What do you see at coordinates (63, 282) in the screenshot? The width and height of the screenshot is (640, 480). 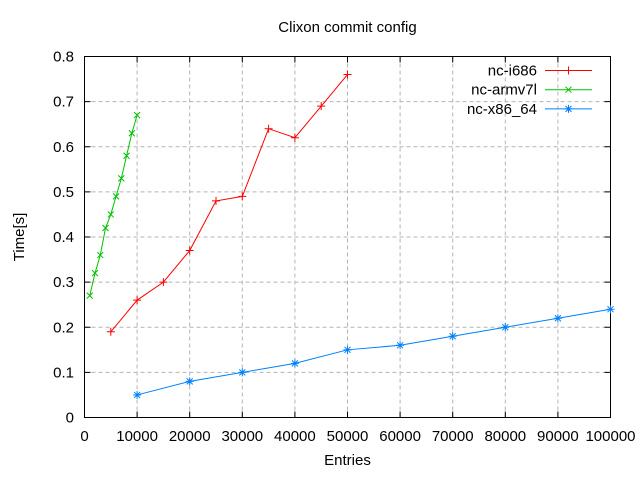 I see `y-tick-label: 0.3` at bounding box center [63, 282].